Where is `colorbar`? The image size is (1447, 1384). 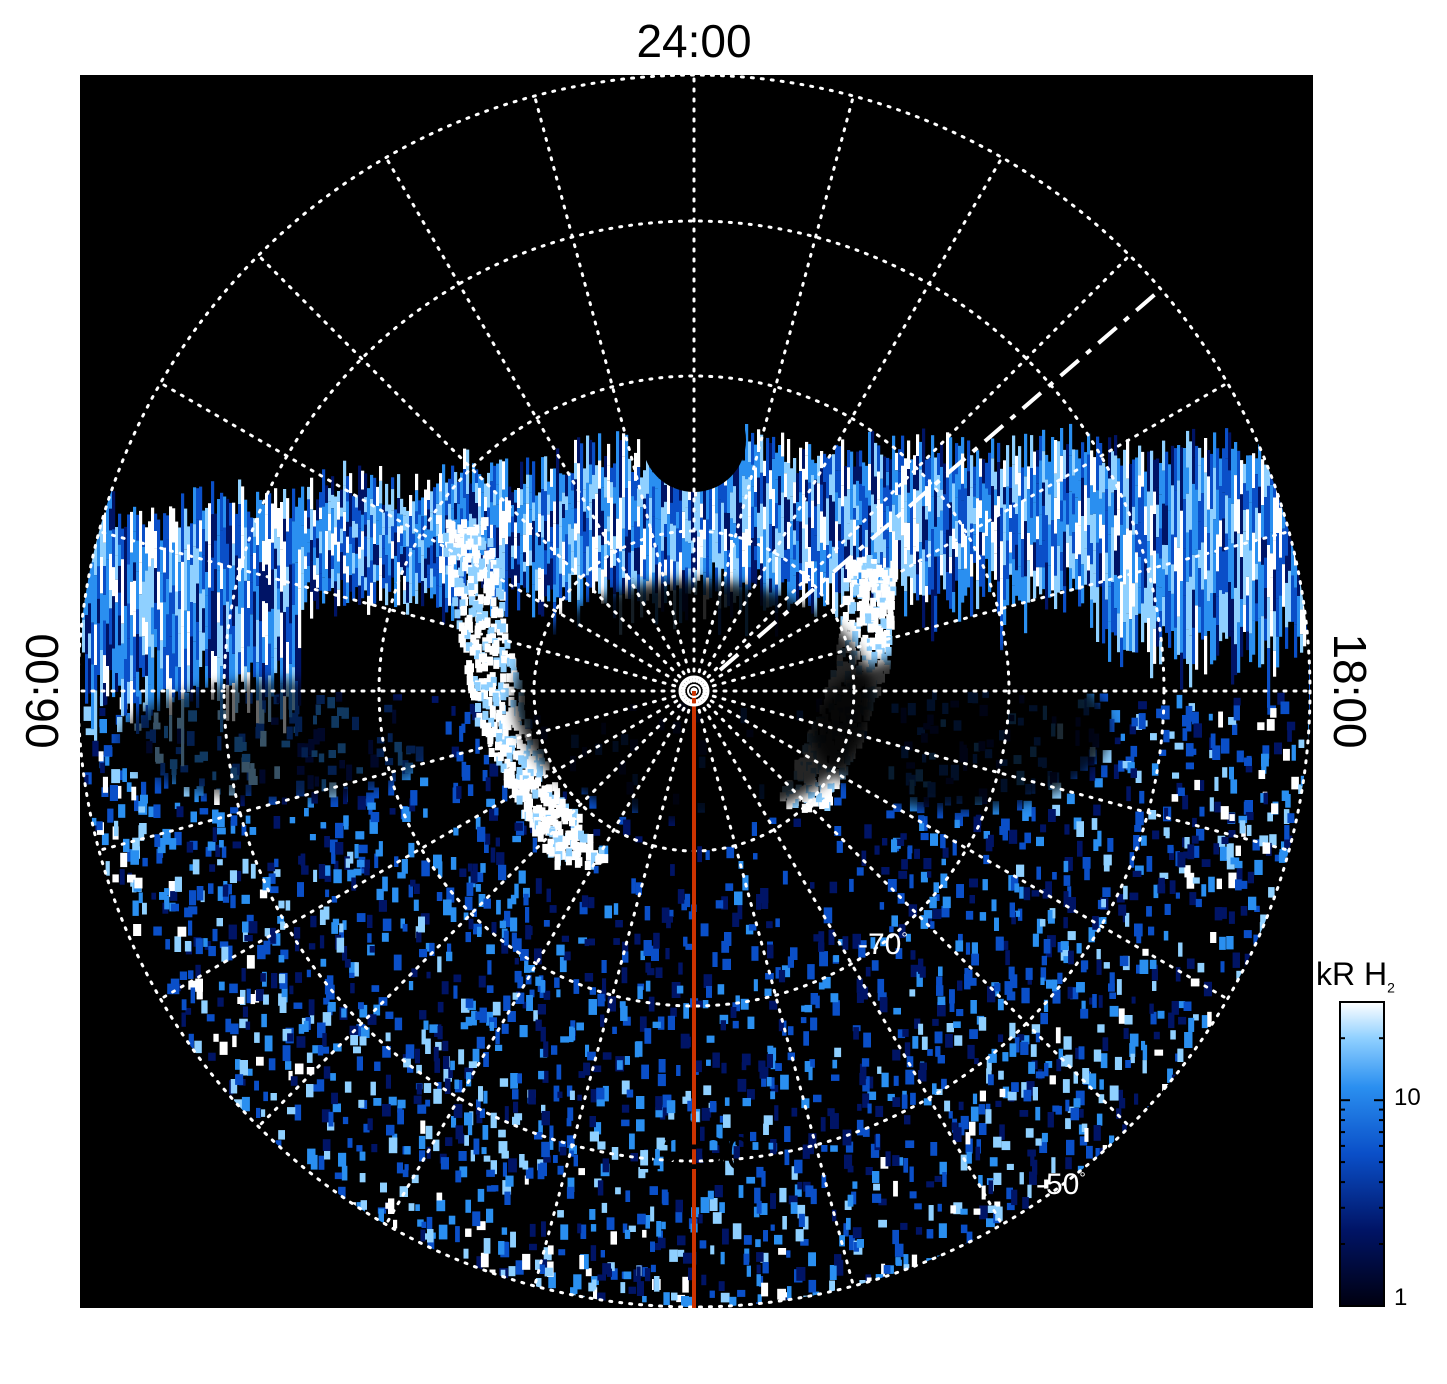 colorbar is located at coordinates (1362, 1154).